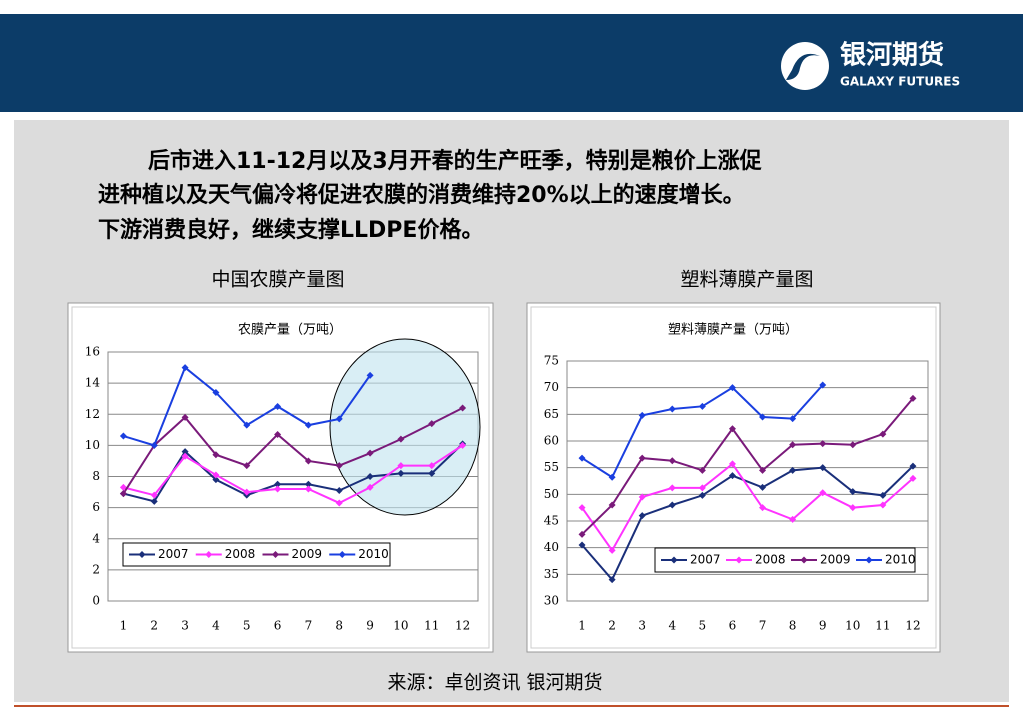 This screenshot has height=724, width=1023. Describe the element at coordinates (421, 195) in the screenshot. I see `paragraph-line: 进种植以及天气偏冷将促进农膜的消费维持20%以上的速度增长。` at that location.